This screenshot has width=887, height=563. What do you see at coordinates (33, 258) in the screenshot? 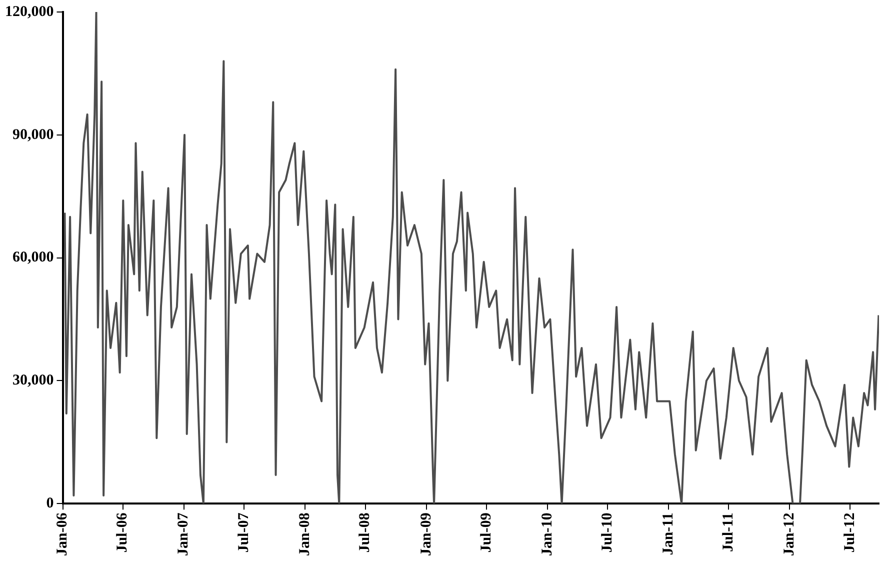
I see `y-tick-label: 60,000` at bounding box center [33, 258].